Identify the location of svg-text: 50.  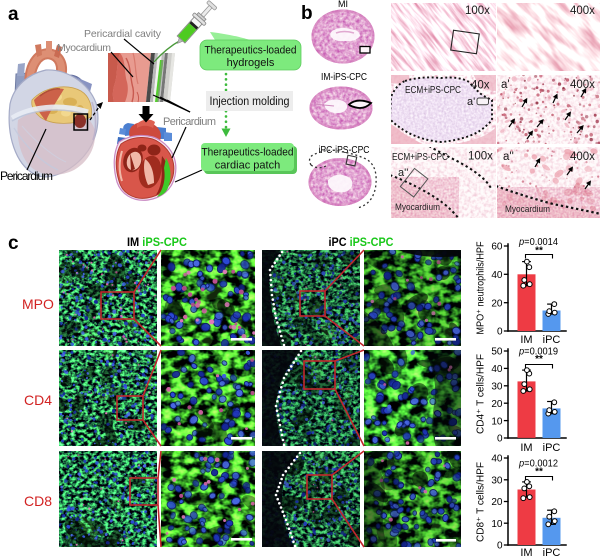
(497, 352).